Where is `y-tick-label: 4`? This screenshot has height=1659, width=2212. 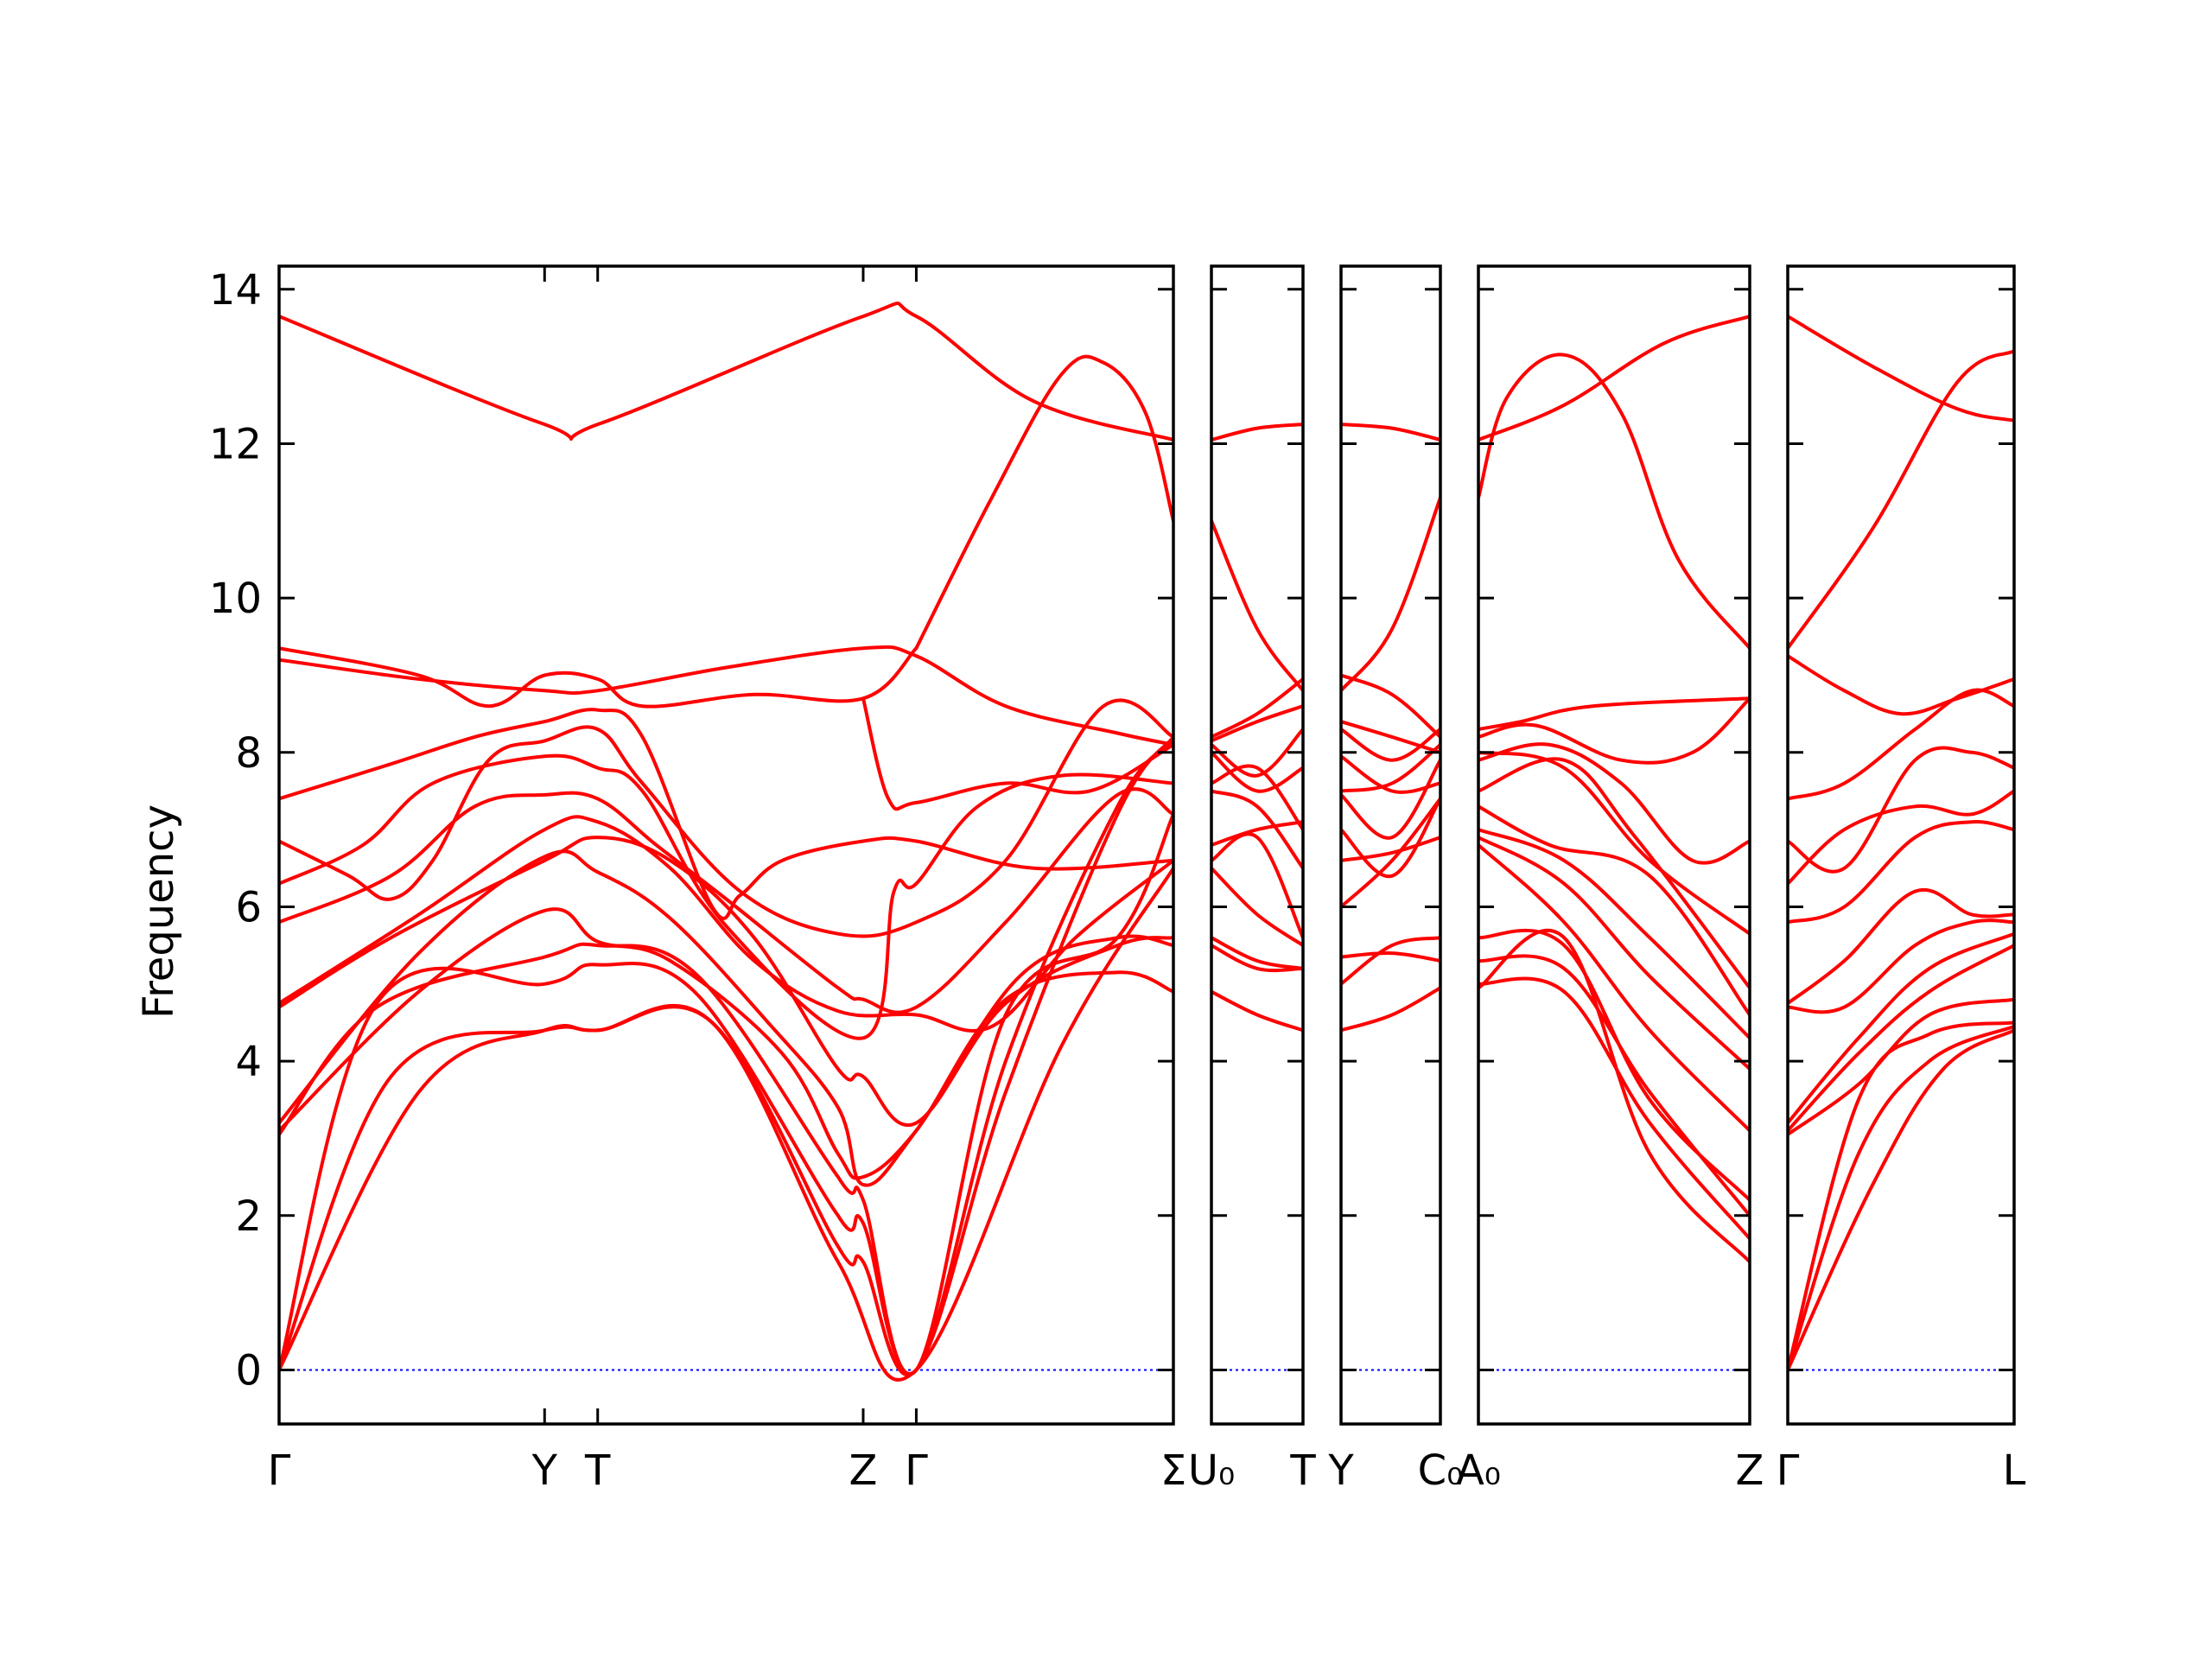
y-tick-label: 4 is located at coordinates (248, 1062).